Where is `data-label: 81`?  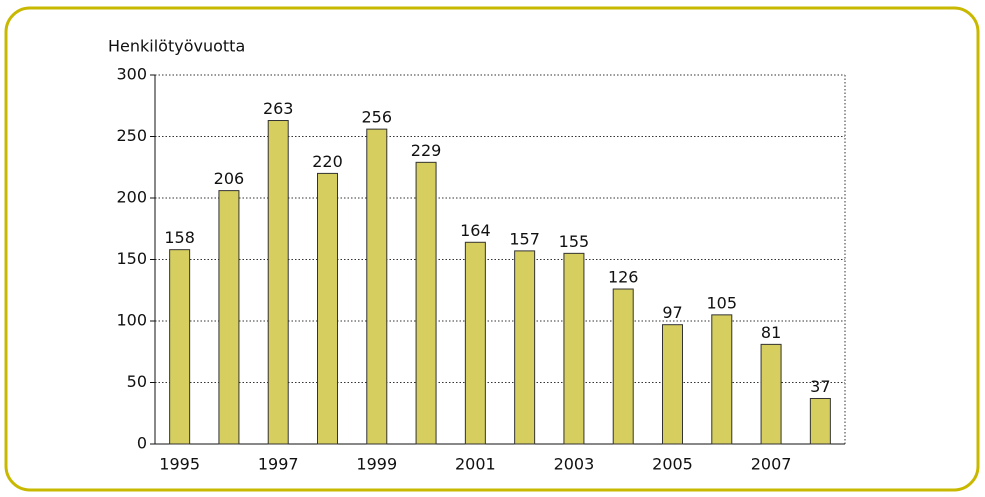 data-label: 81 is located at coordinates (771, 332).